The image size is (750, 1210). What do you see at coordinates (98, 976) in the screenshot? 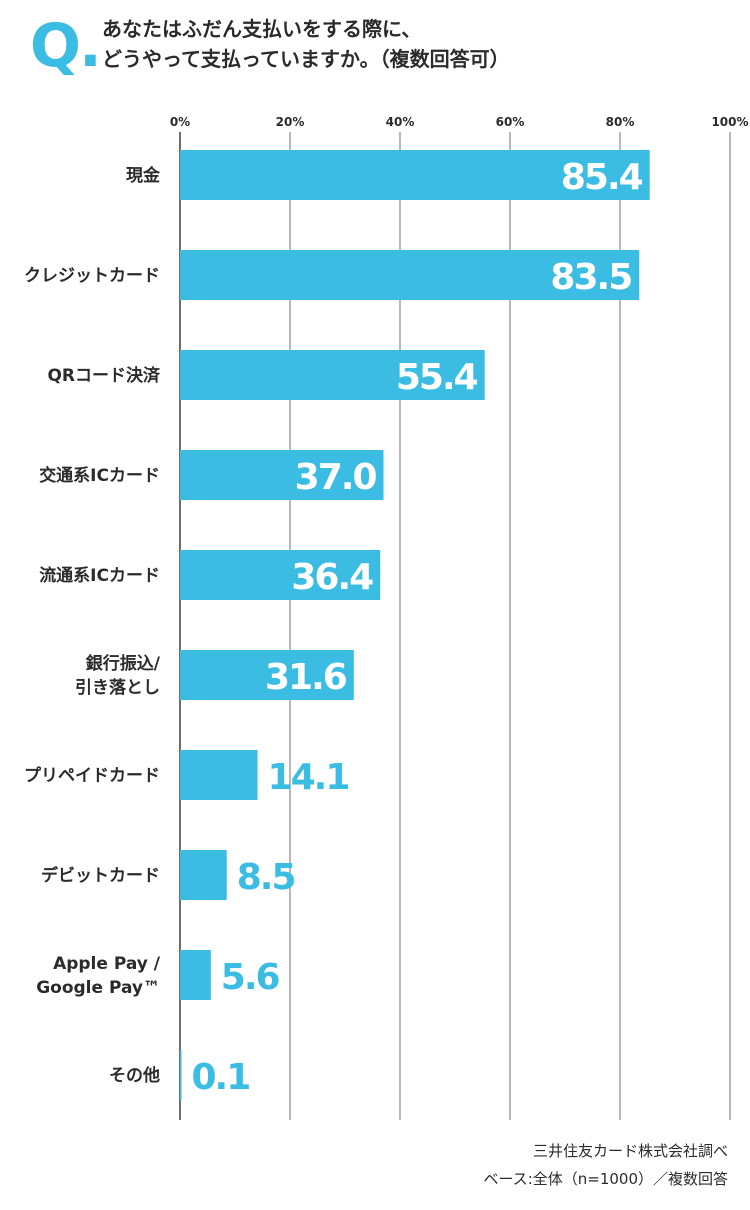
I see `category-label: Apple Pay / Google Pay™` at bounding box center [98, 976].